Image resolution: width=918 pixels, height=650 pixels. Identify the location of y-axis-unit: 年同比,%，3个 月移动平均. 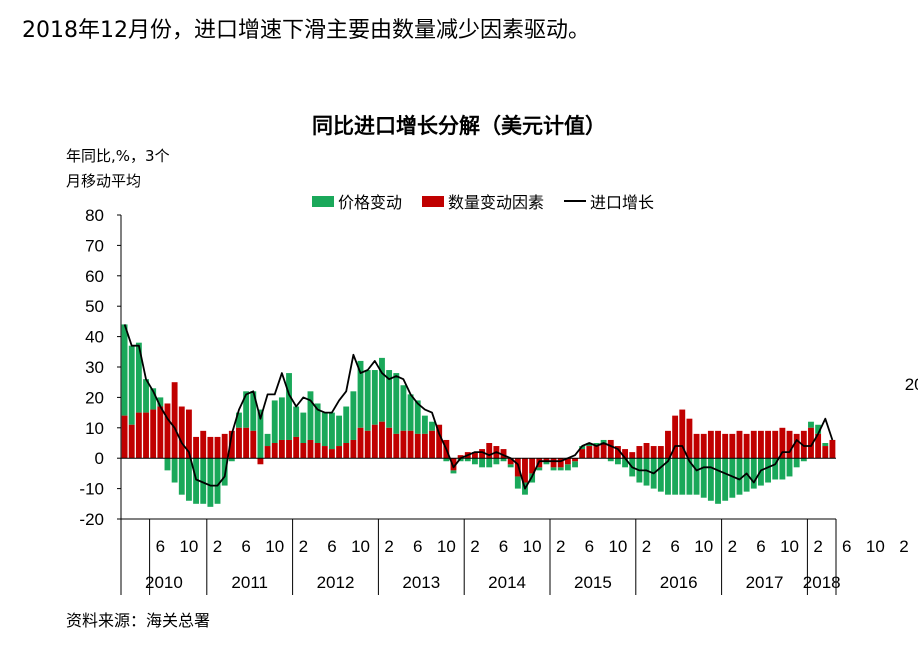
(118, 169).